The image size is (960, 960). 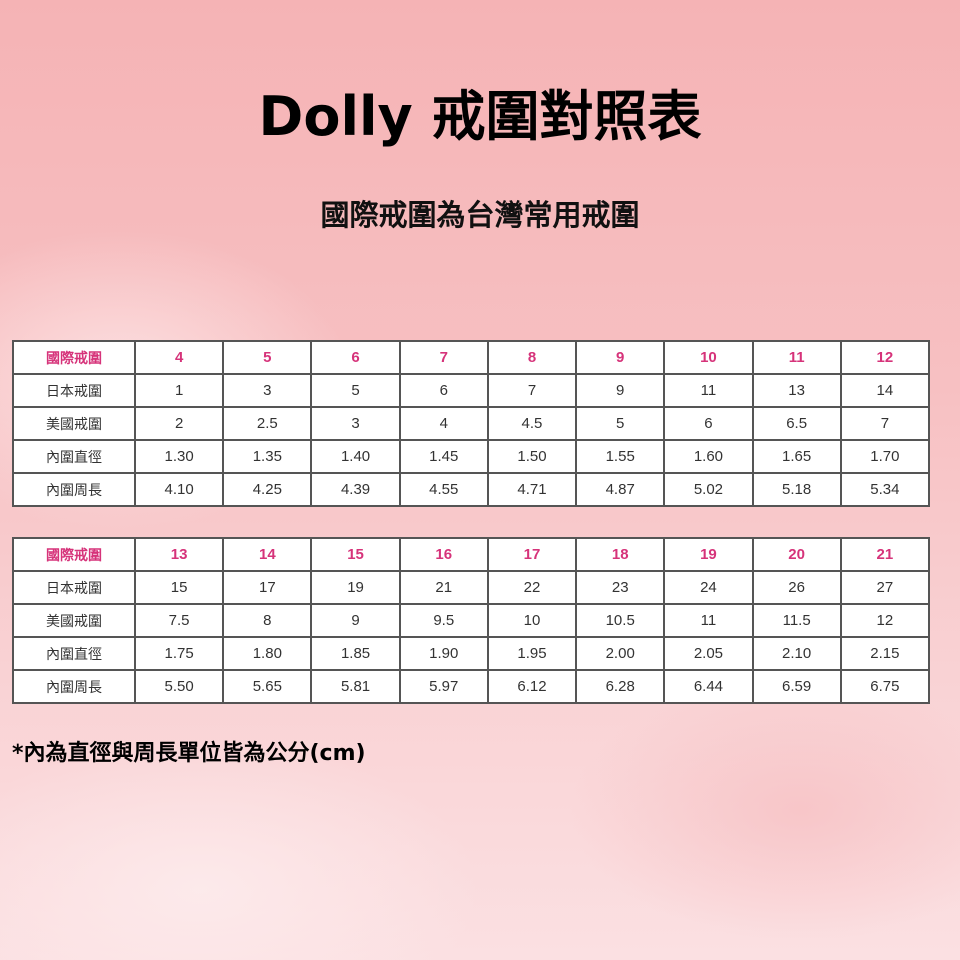 I want to click on table-cell: 22, so click(x=532, y=587).